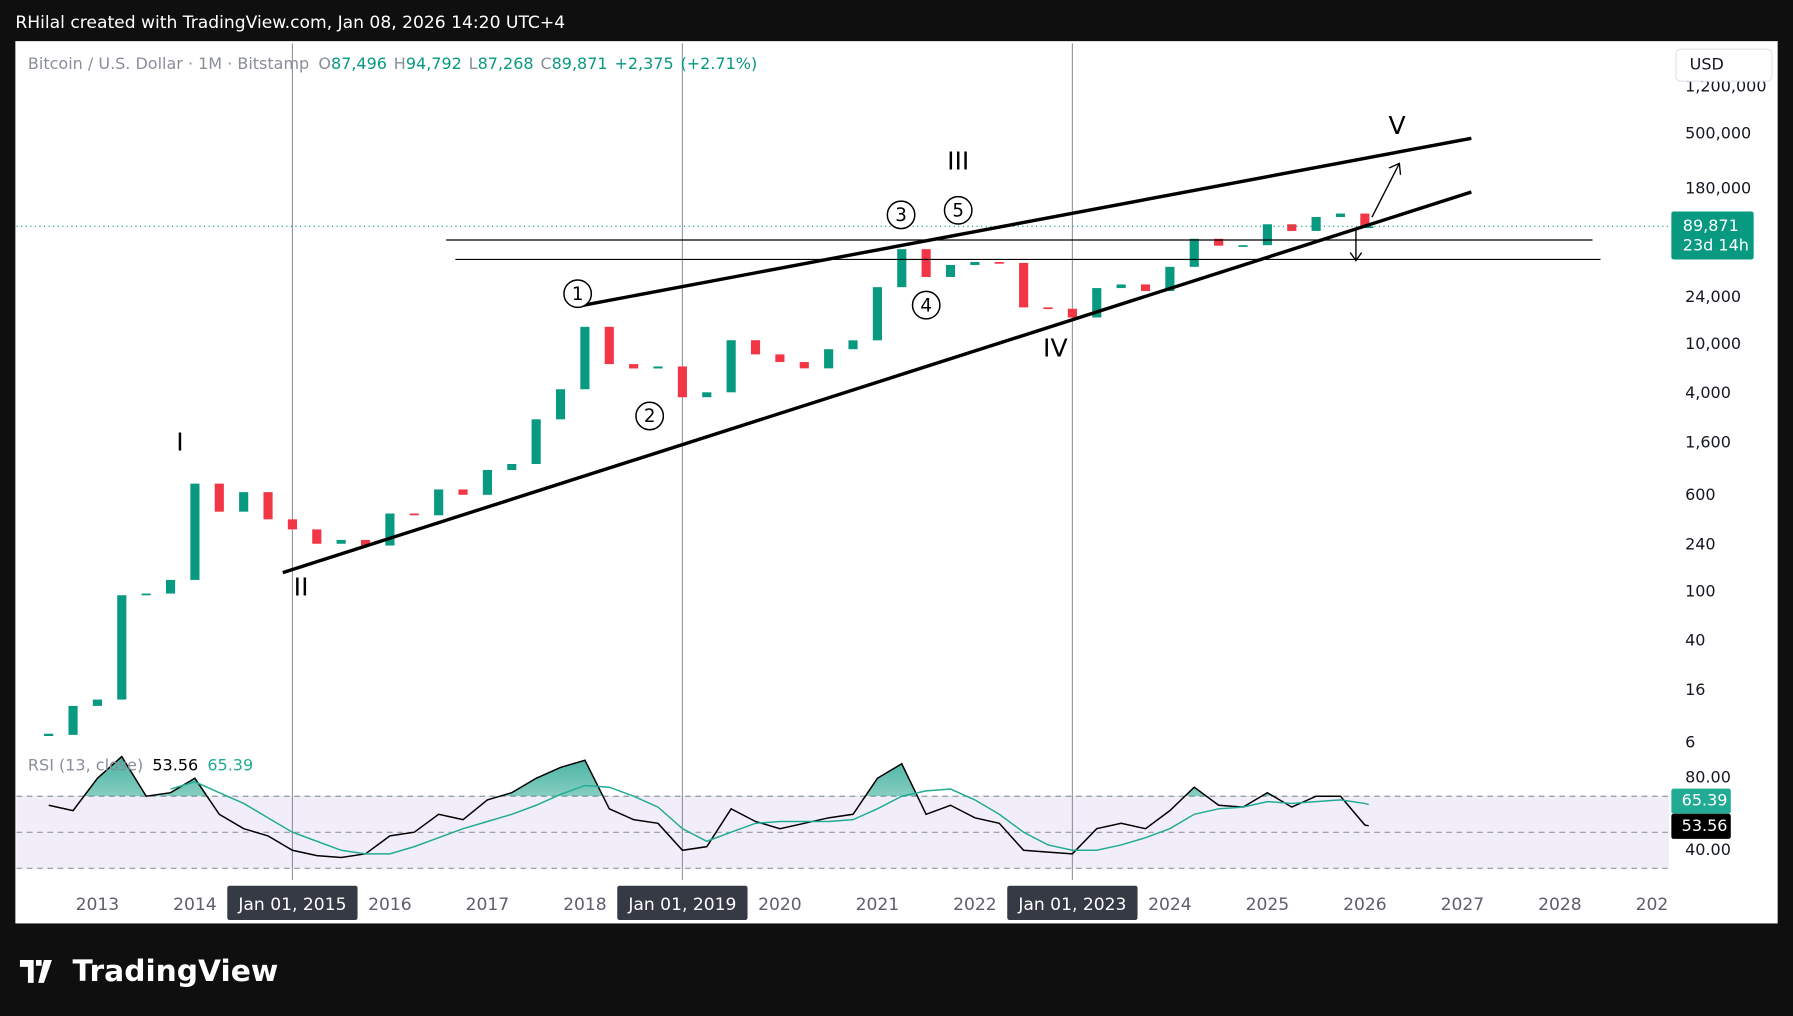 This screenshot has width=1793, height=1016. What do you see at coordinates (1055, 348) in the screenshot?
I see `wave-label: IV` at bounding box center [1055, 348].